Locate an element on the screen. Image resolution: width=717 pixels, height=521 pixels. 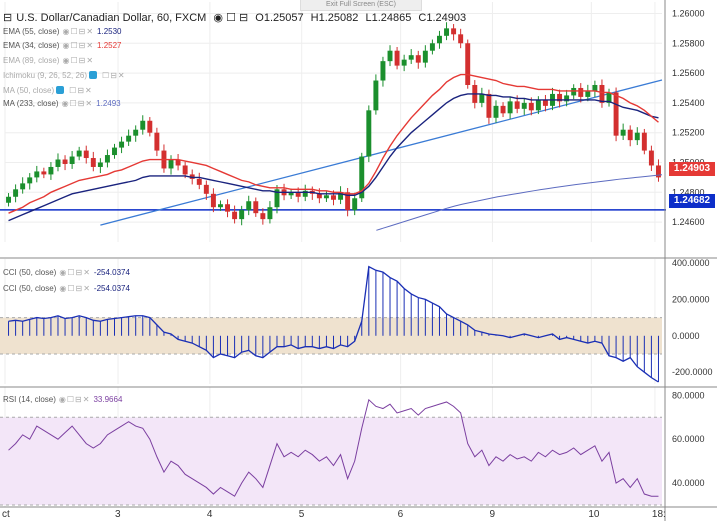
symbol-title: U.S. Dollar/Canadian Dollar, 60, FXCM is located at coordinates (111, 18).